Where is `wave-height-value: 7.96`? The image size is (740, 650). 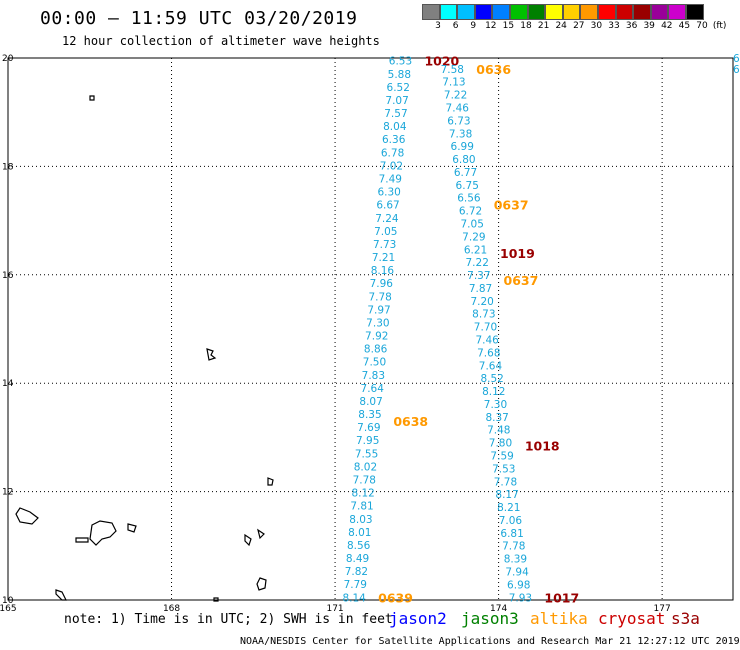
wave-height-value: 7.96 is located at coordinates (382, 284).